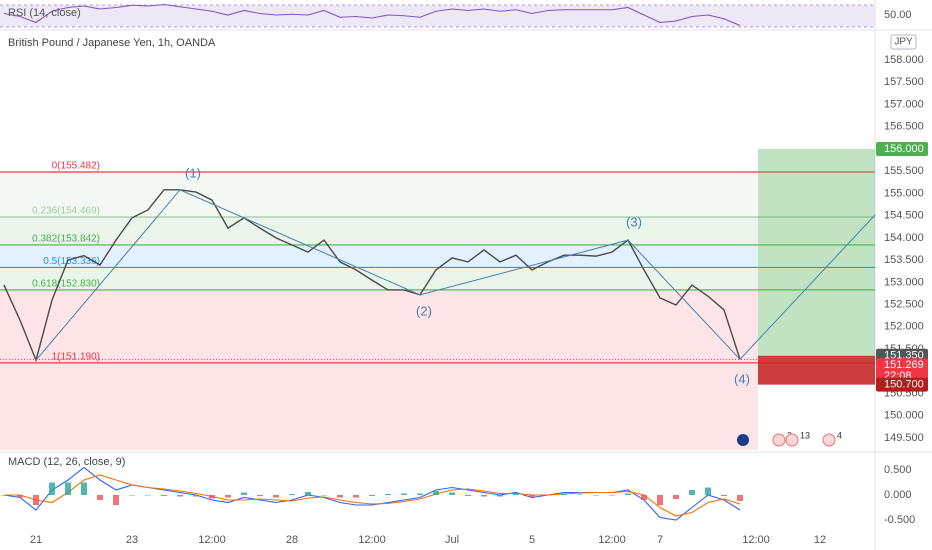 The height and width of the screenshot is (550, 932). I want to click on currency-box, so click(903, 42).